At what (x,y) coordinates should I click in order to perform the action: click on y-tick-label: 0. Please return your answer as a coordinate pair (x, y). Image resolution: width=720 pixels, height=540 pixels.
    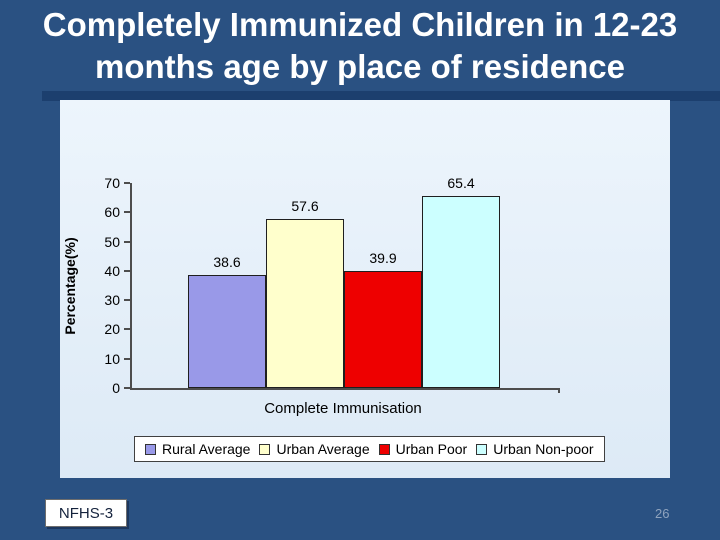
    Looking at the image, I should click on (116, 388).